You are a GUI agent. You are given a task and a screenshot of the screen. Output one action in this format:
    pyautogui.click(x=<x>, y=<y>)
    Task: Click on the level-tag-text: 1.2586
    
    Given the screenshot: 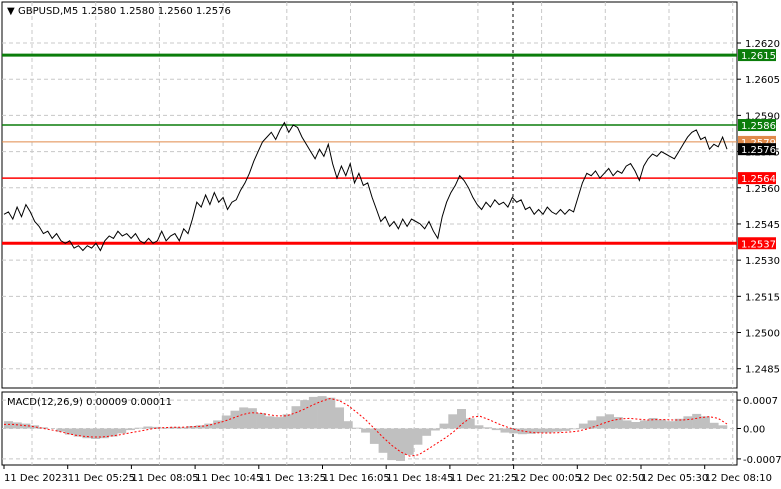 What is the action you would take?
    pyautogui.click(x=758, y=126)
    